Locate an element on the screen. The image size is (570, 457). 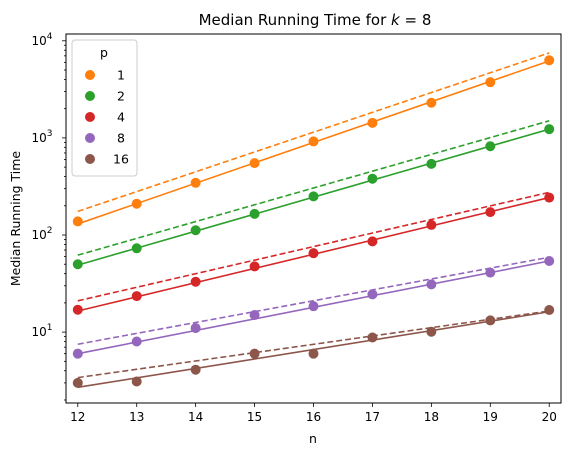
legend: p 1 2 4 8 16 is located at coordinates (104, 108).